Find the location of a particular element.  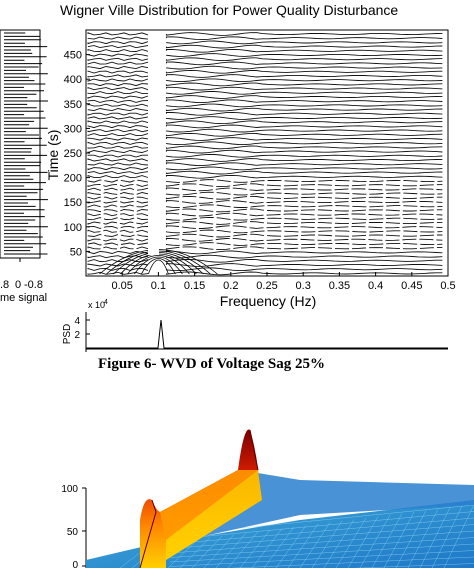

surface-ridge-light is located at coordinates (214, 515).